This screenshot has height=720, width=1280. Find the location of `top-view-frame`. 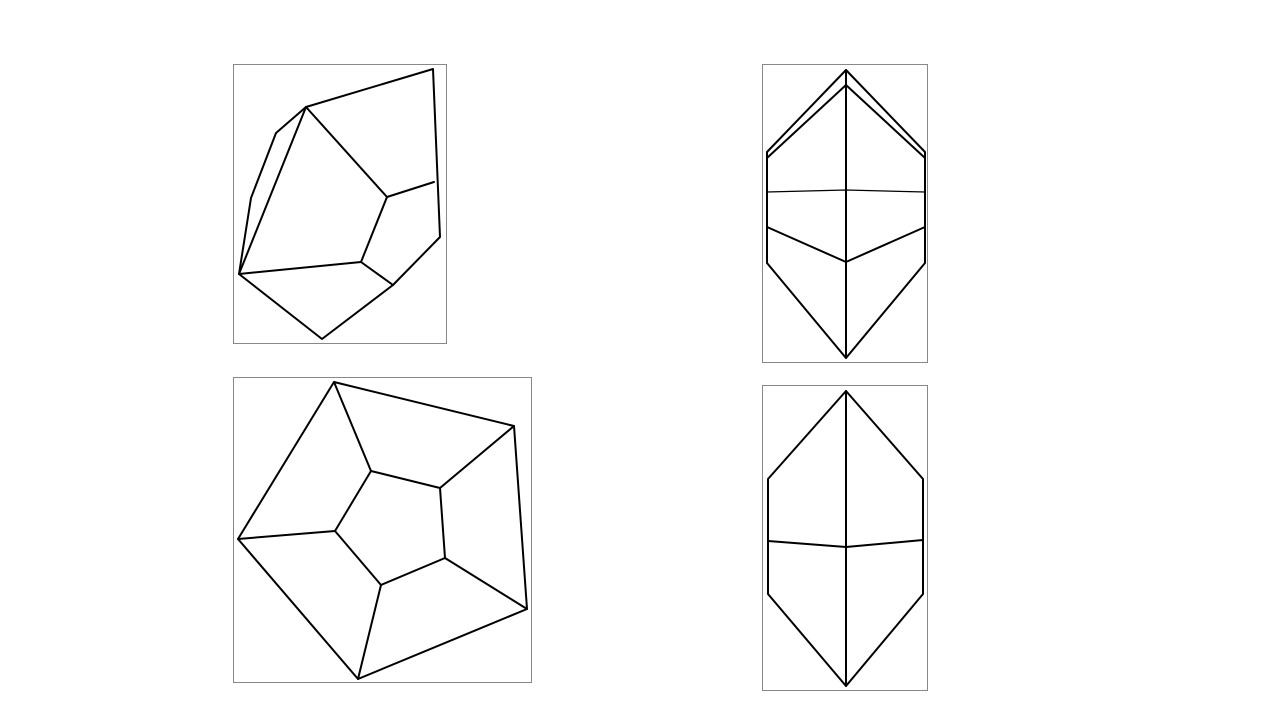

top-view-frame is located at coordinates (382, 530).